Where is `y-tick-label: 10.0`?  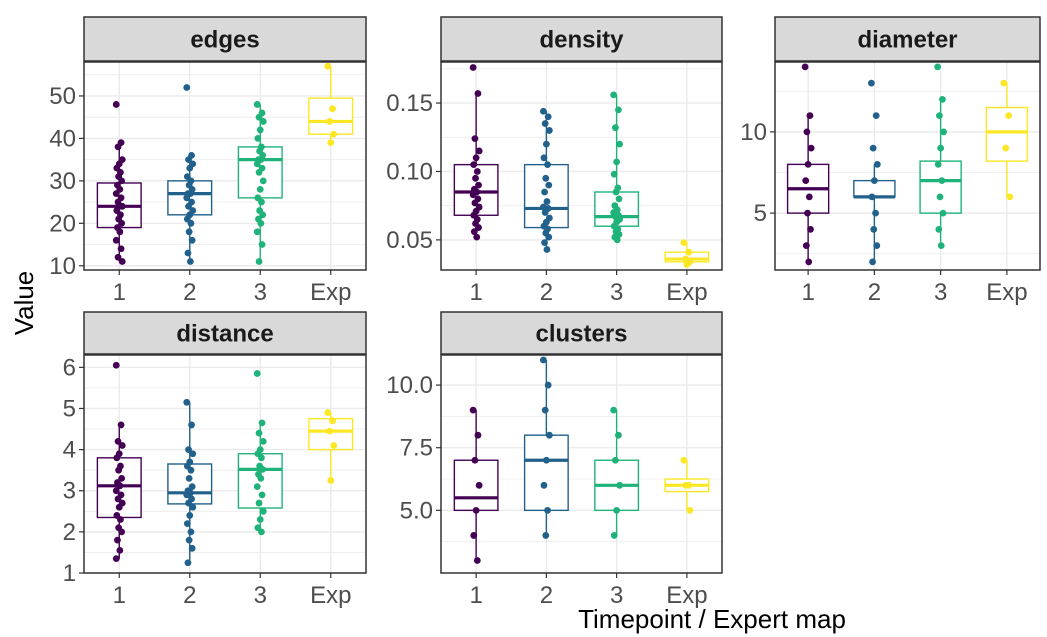
y-tick-label: 10.0 is located at coordinates (409, 385).